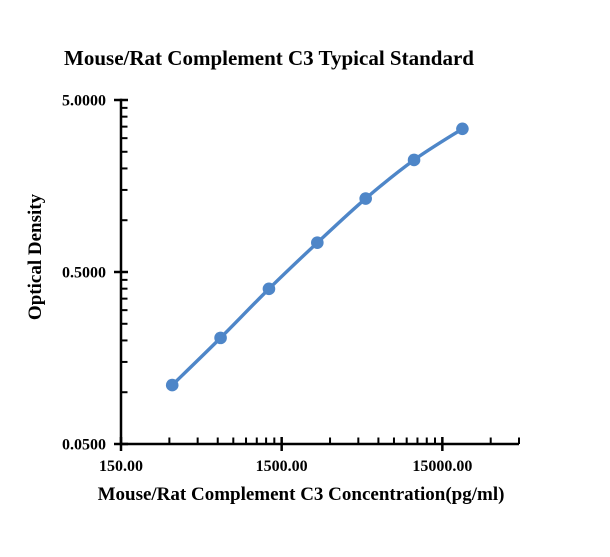 The height and width of the screenshot is (557, 610). What do you see at coordinates (442, 466) in the screenshot?
I see `x-tick-label: 15000.00` at bounding box center [442, 466].